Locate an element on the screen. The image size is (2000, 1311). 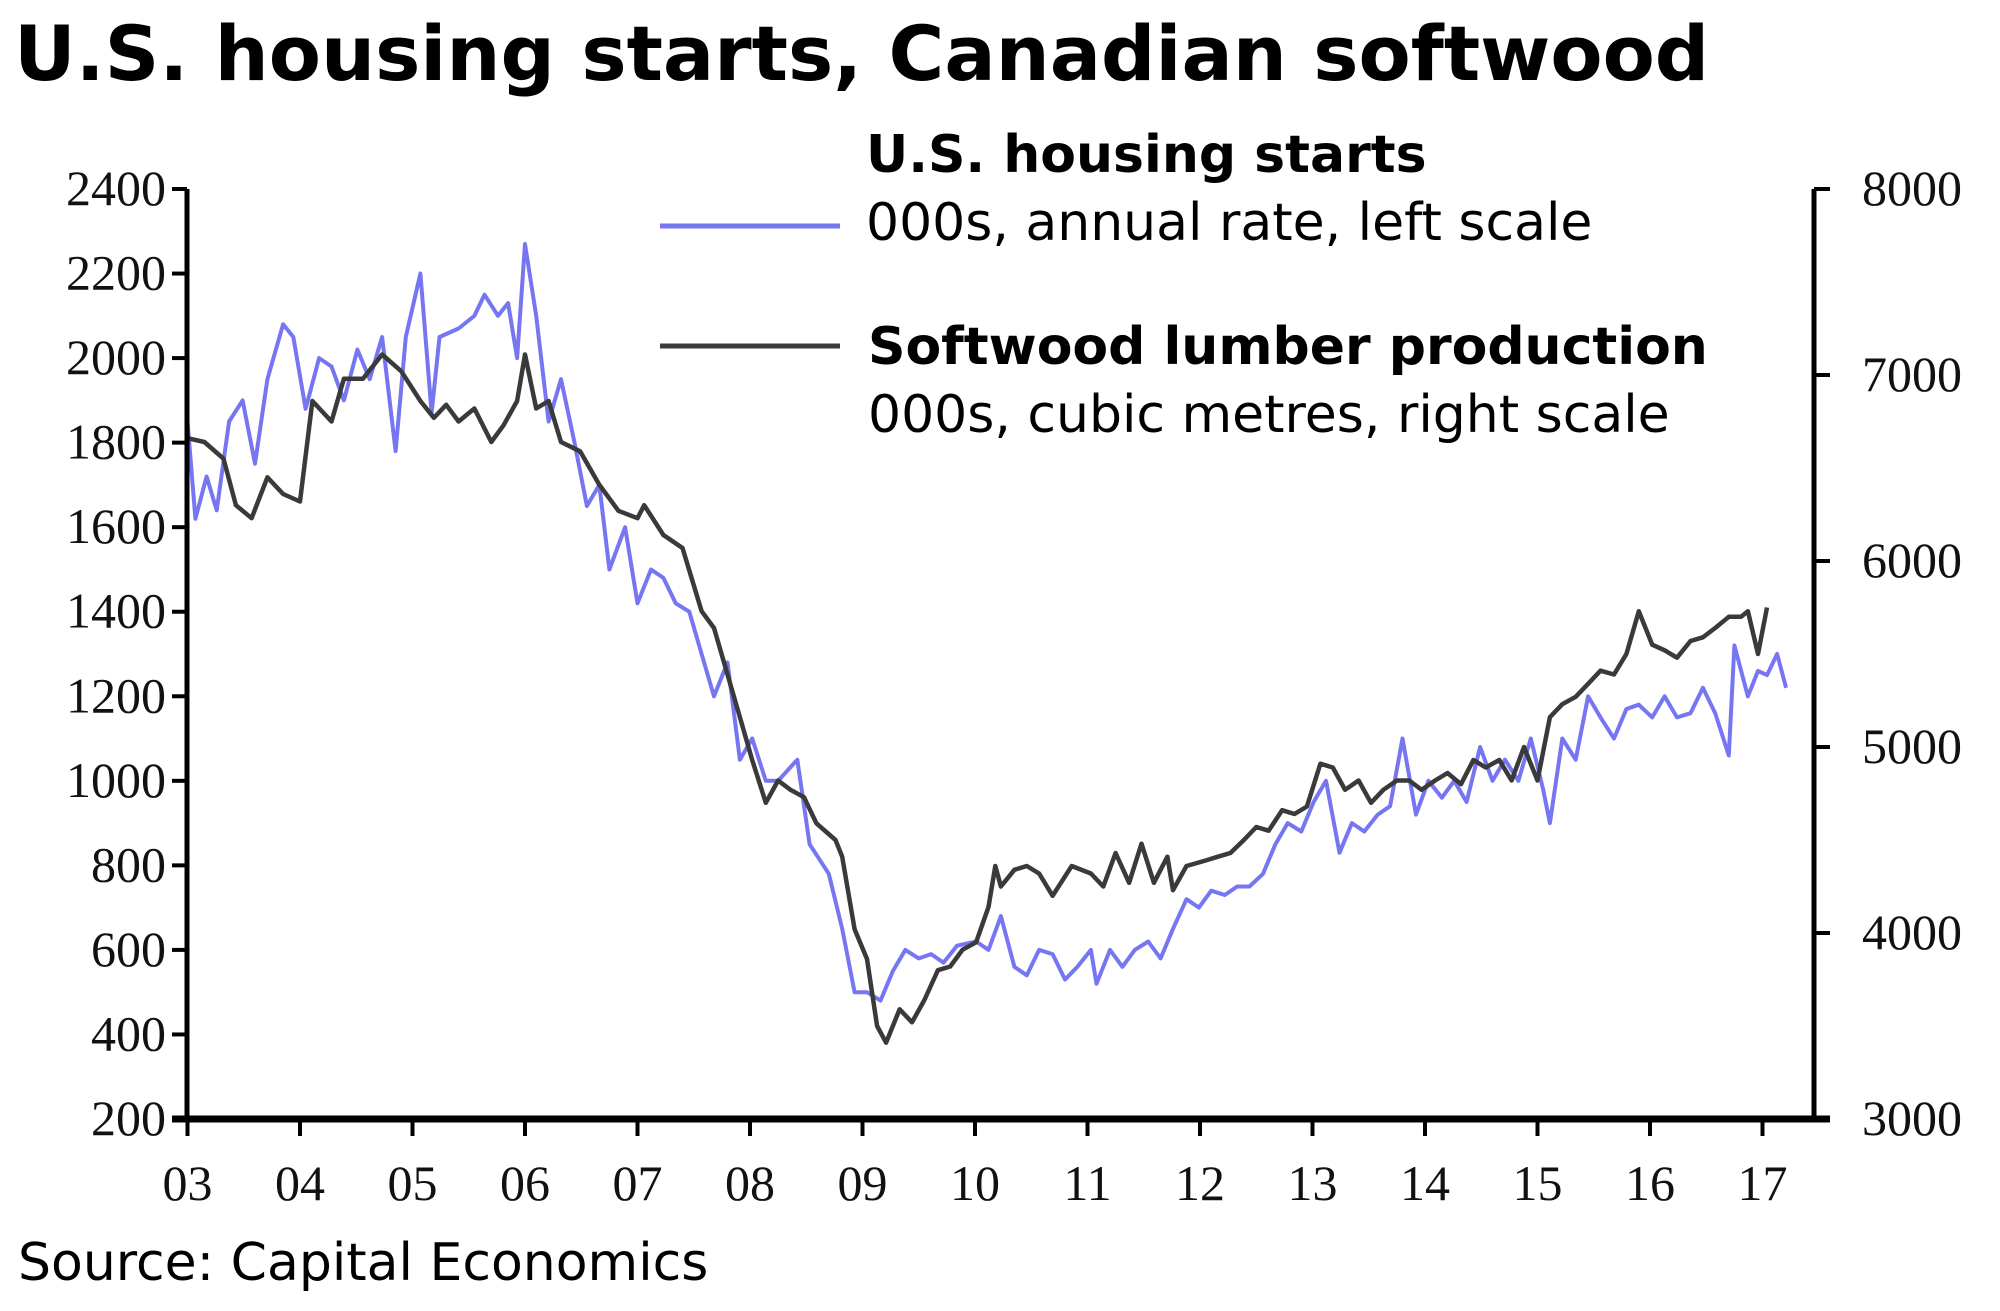
left-tick-label: 2200 is located at coordinates (116, 273).